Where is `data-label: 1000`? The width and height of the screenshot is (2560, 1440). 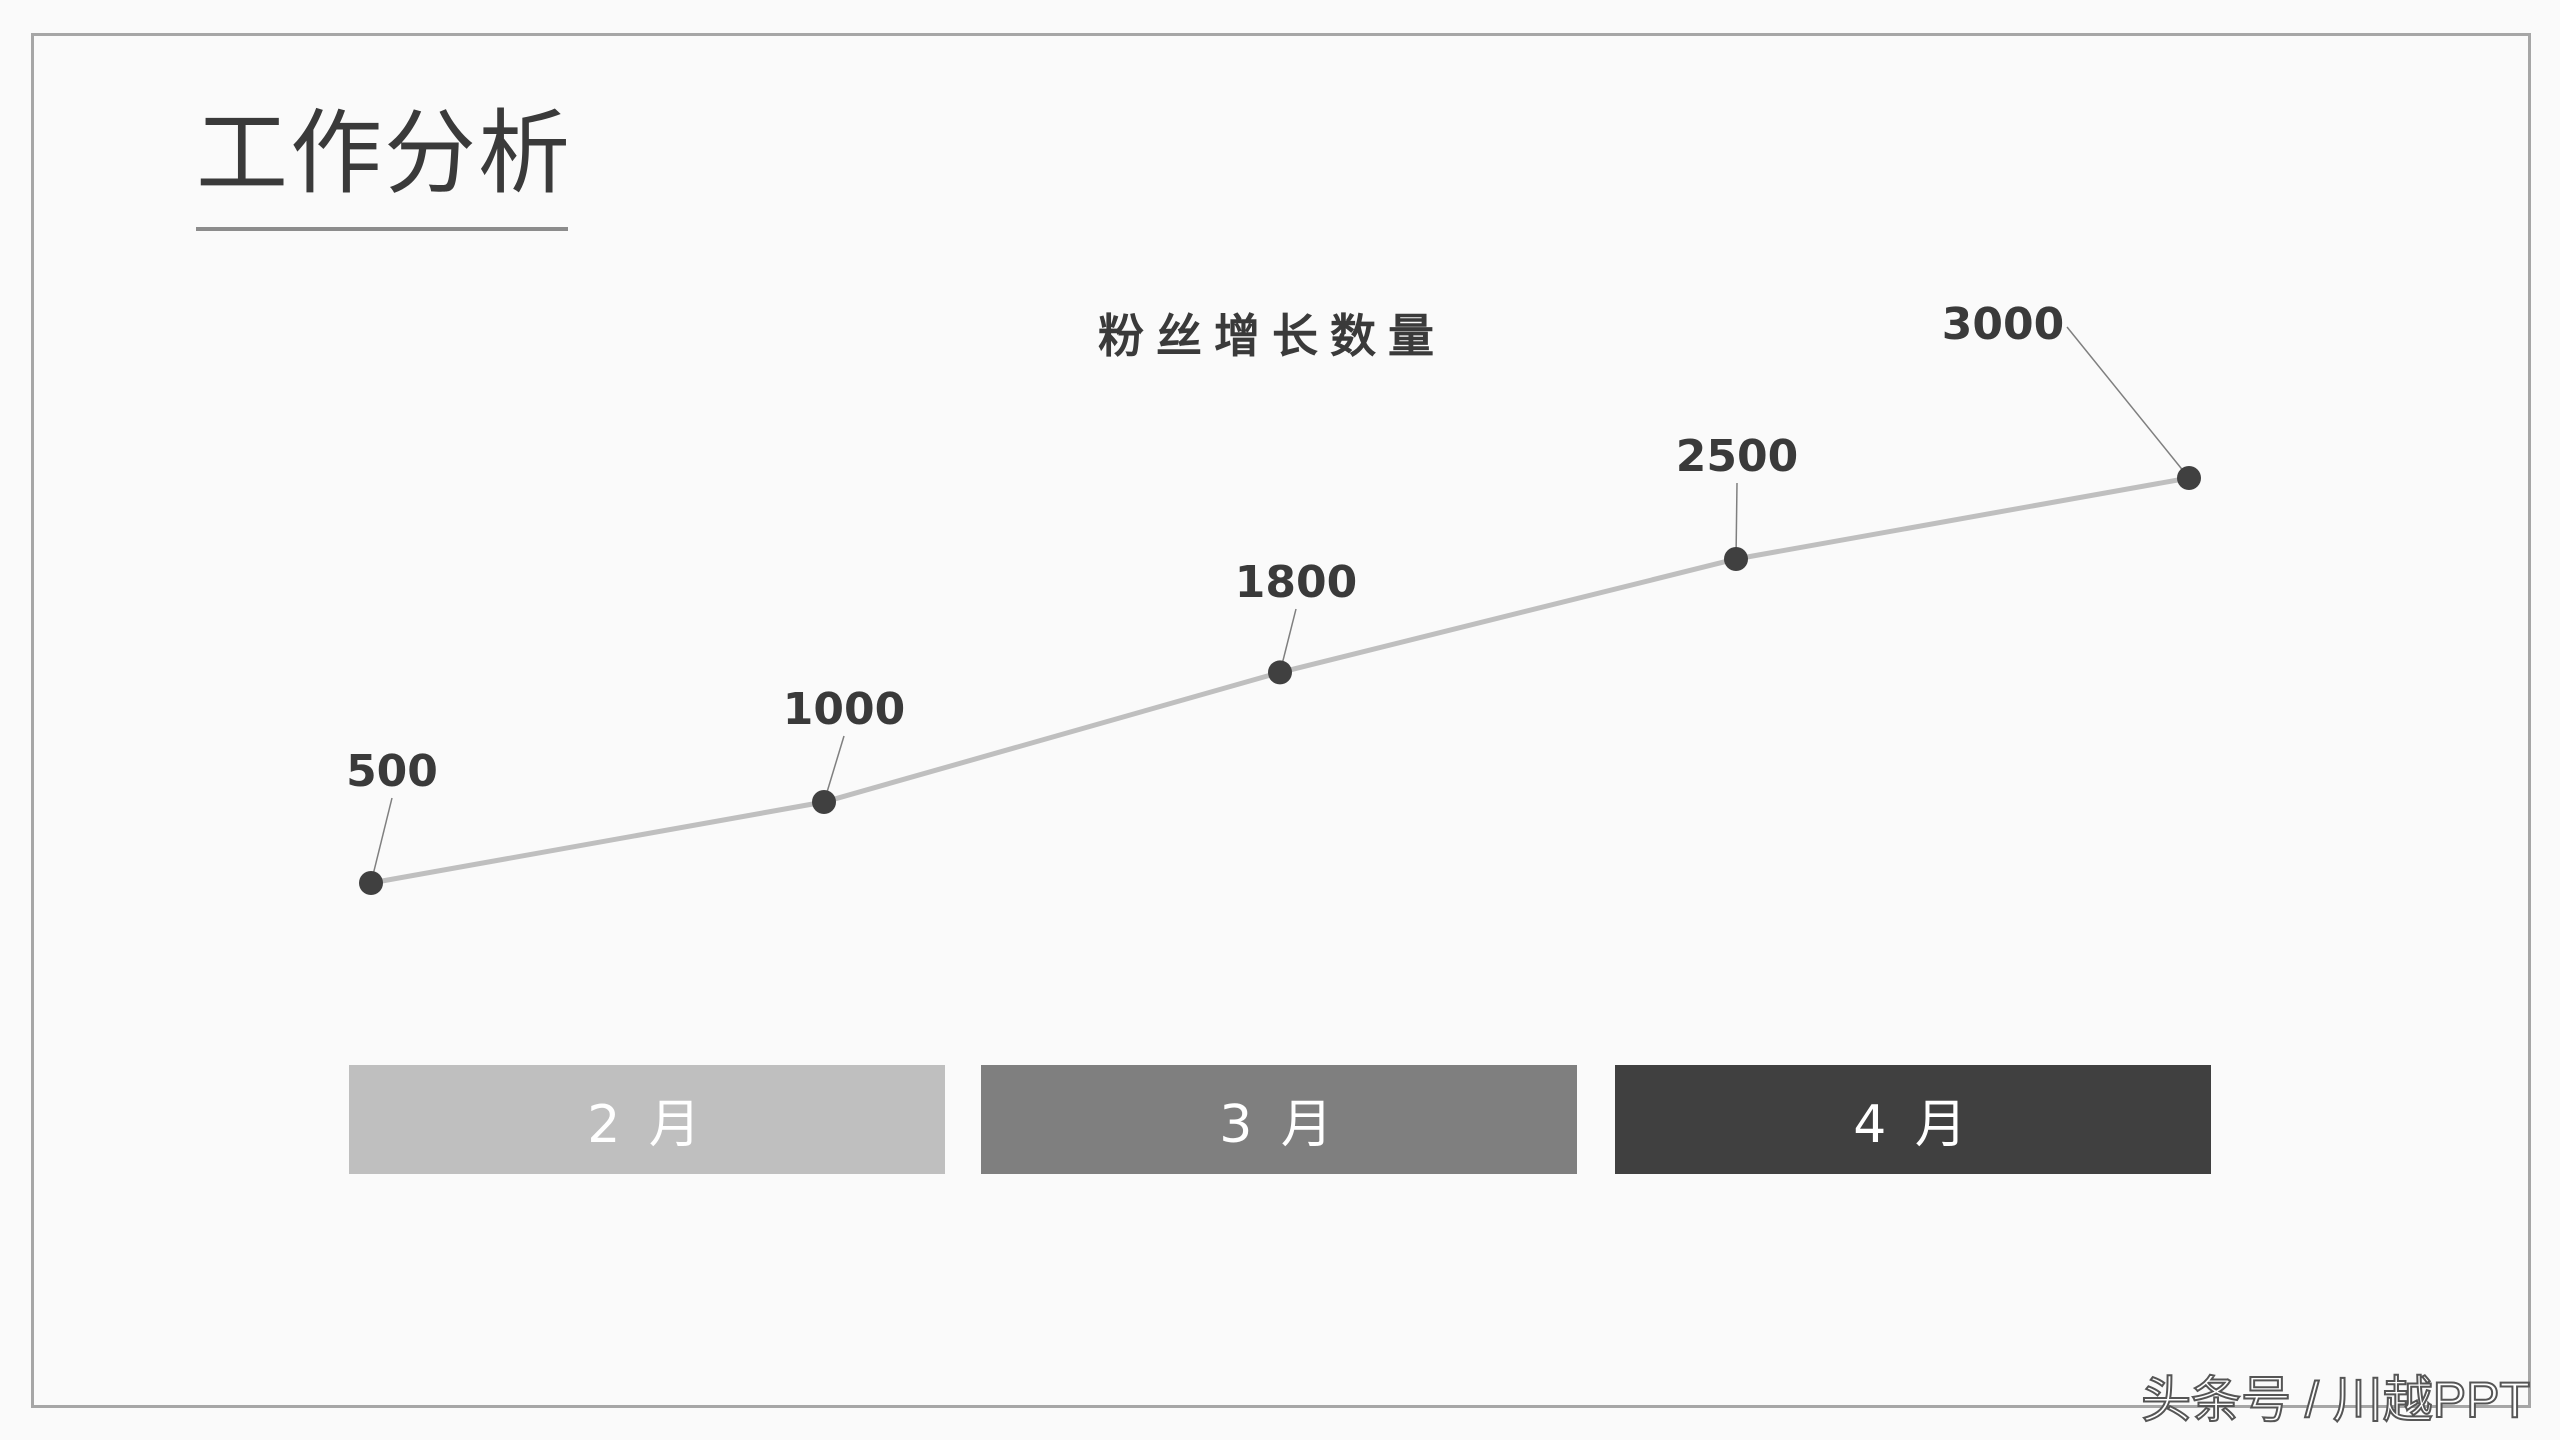
data-label: 1000 is located at coordinates (844, 709).